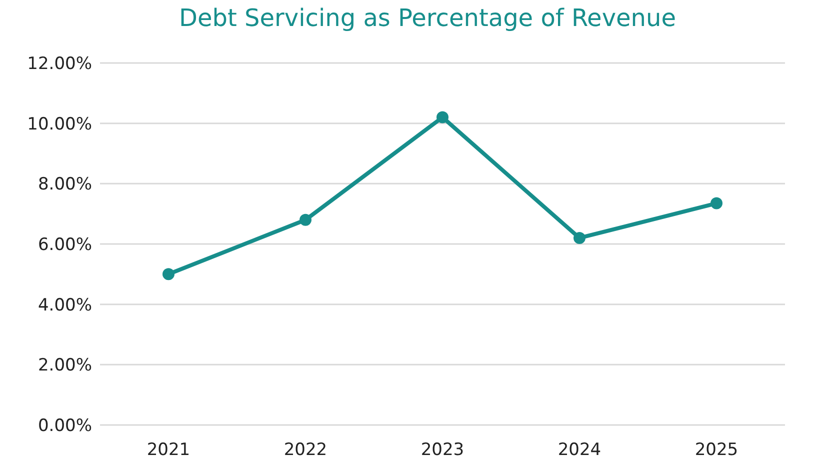  What do you see at coordinates (65, 366) in the screenshot?
I see `y-tick-label: 2.00%` at bounding box center [65, 366].